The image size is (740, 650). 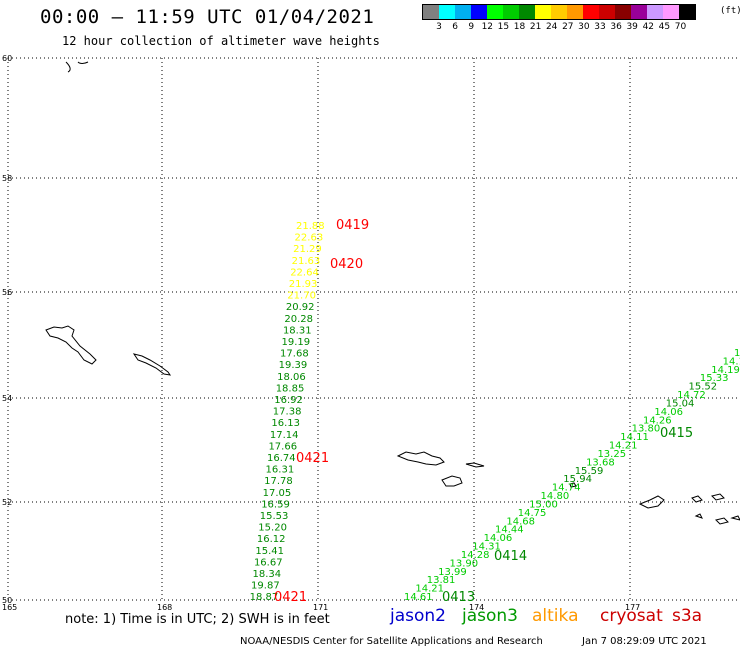 What do you see at coordinates (584, 27) in the screenshot?
I see `legend-label: 30` at bounding box center [584, 27].